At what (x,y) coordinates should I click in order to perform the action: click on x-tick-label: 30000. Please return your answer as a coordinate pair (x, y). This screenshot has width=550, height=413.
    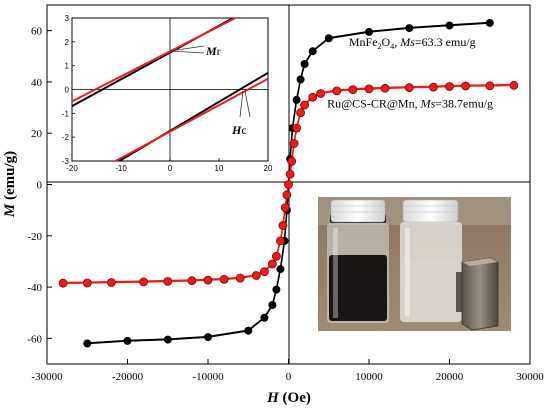
    Looking at the image, I should click on (530, 377).